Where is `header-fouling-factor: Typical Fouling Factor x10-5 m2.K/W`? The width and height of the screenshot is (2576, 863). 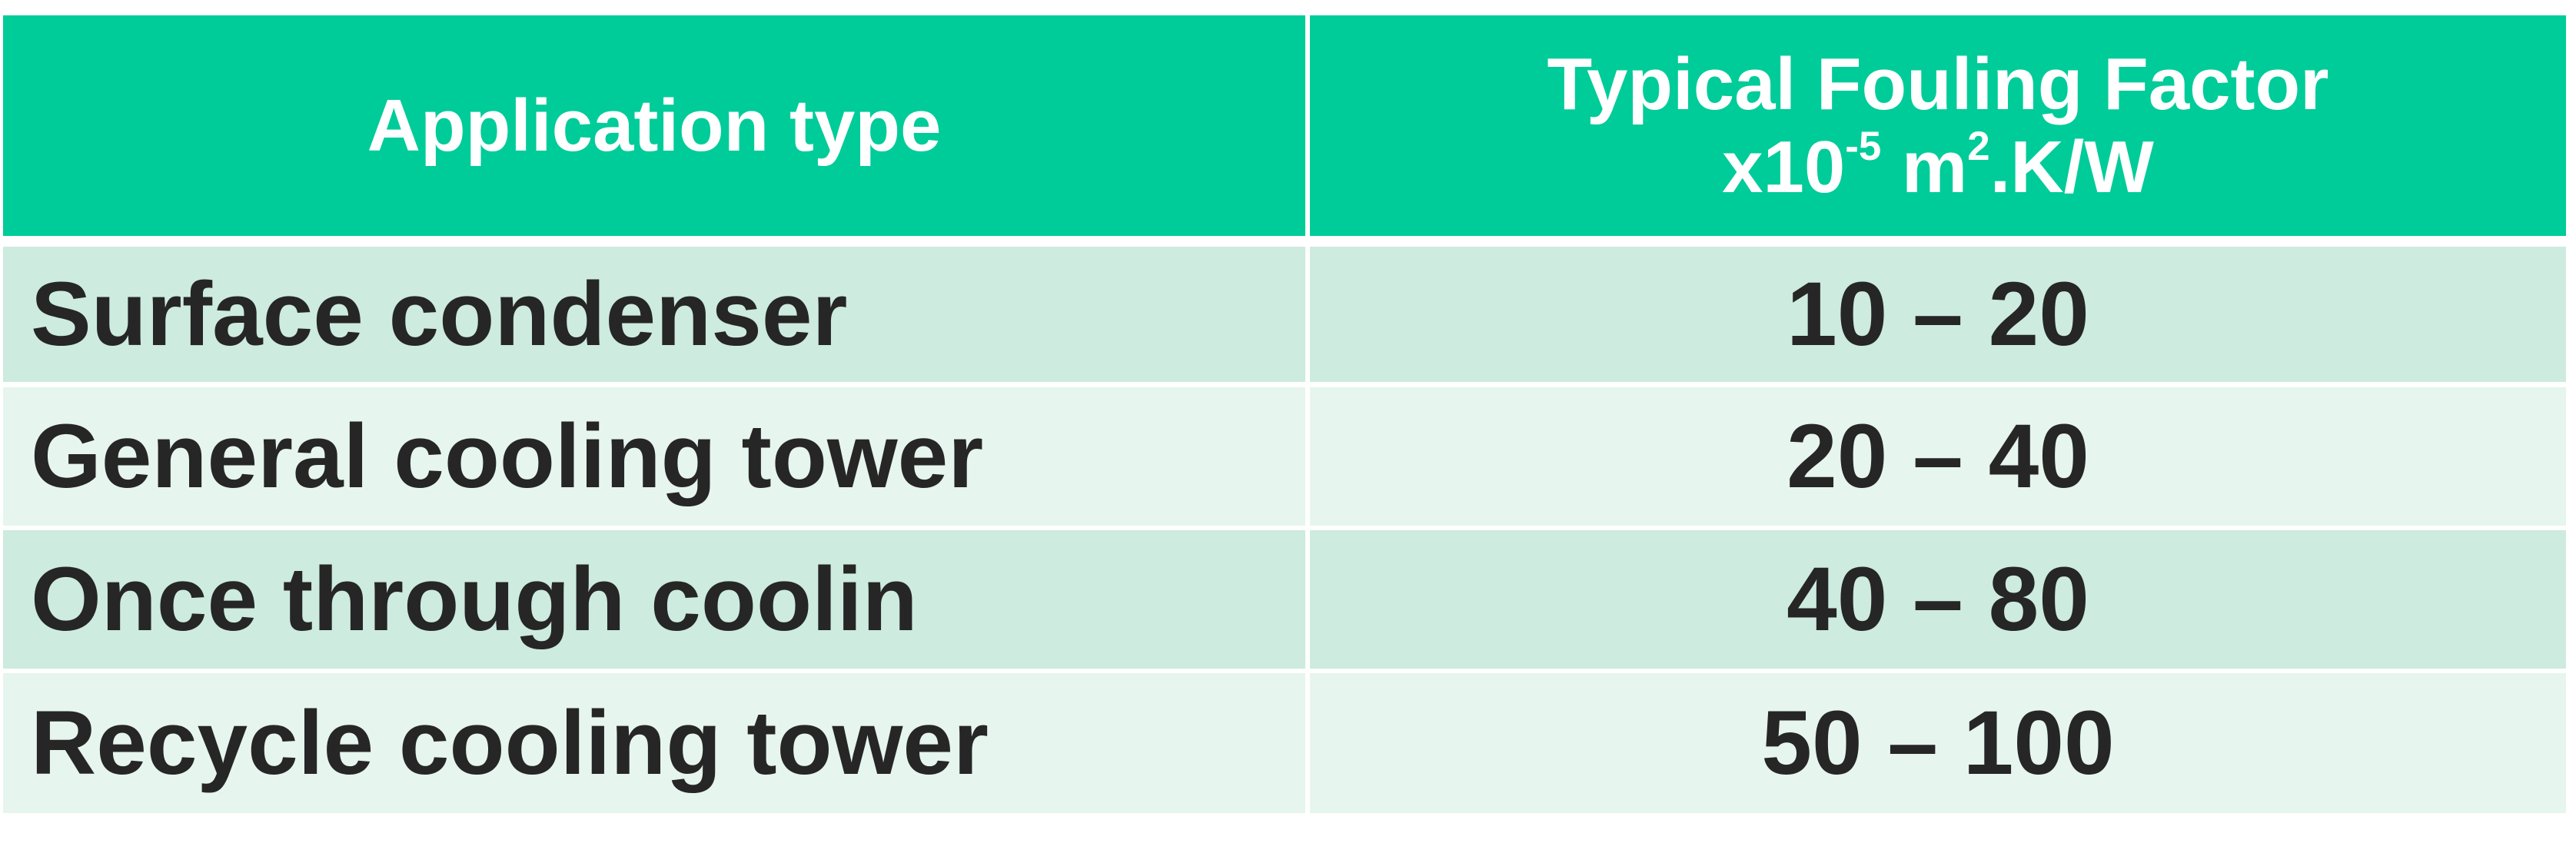 header-fouling-factor: Typical Fouling Factor x10-5 m2.K/W is located at coordinates (1938, 125).